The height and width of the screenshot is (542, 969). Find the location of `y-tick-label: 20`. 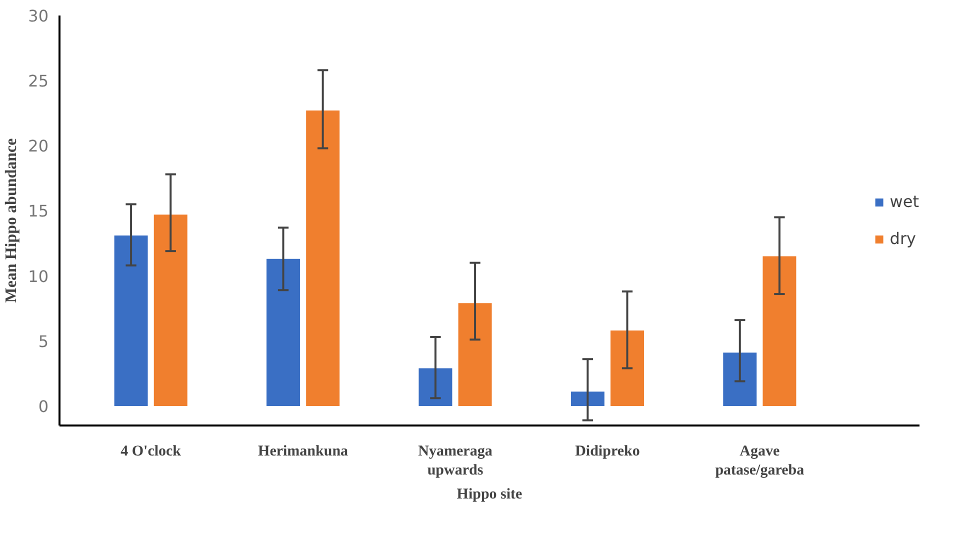

y-tick-label: 20 is located at coordinates (38, 146).